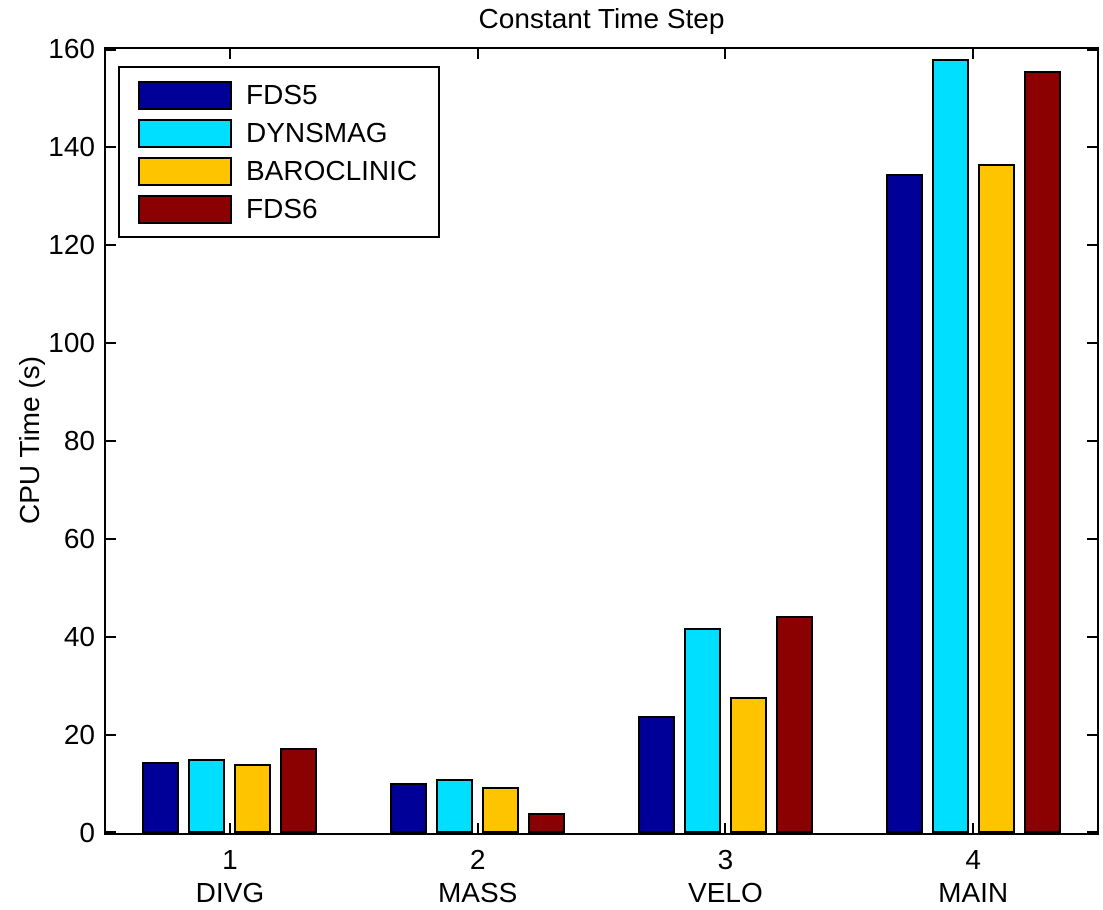 This screenshot has width=1103, height=910. Describe the element at coordinates (601, 18) in the screenshot. I see `chart-title: Constant Time Step` at that location.